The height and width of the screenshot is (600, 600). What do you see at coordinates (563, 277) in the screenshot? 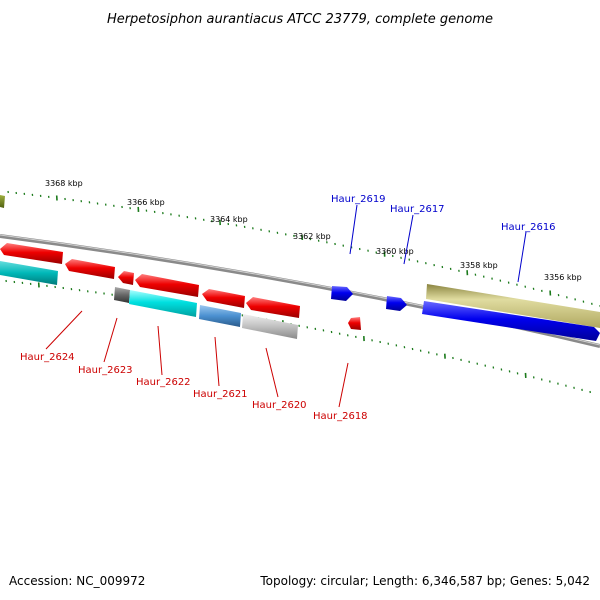
I see `scale-label: 3356 kbp` at bounding box center [563, 277].